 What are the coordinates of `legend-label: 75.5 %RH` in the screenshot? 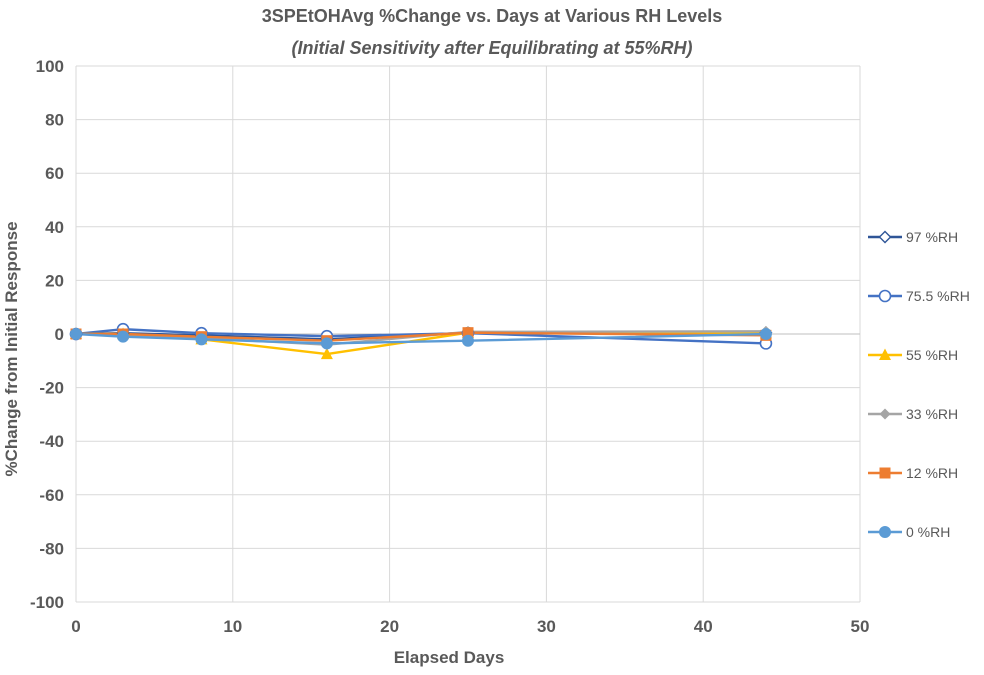 It's located at (938, 296).